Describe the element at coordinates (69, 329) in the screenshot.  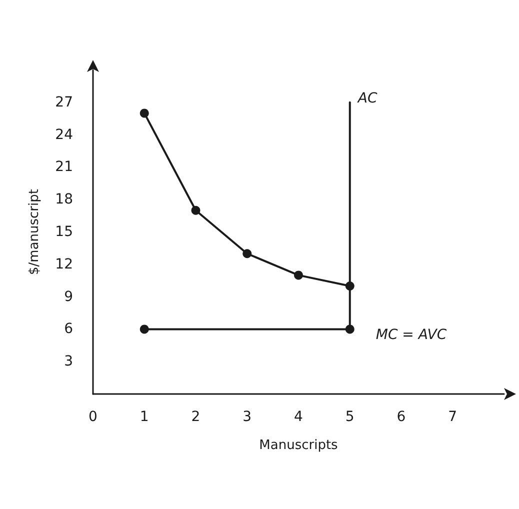
I see `y-tick-label: 6` at that location.